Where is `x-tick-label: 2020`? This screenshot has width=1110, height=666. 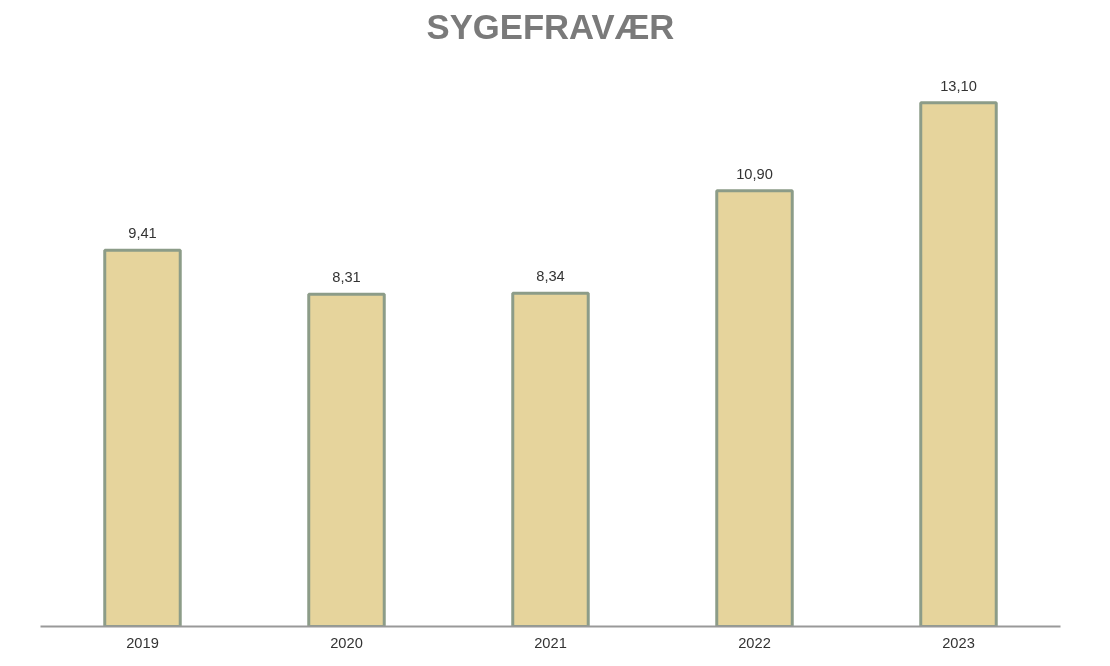
x-tick-label: 2020 is located at coordinates (346, 642).